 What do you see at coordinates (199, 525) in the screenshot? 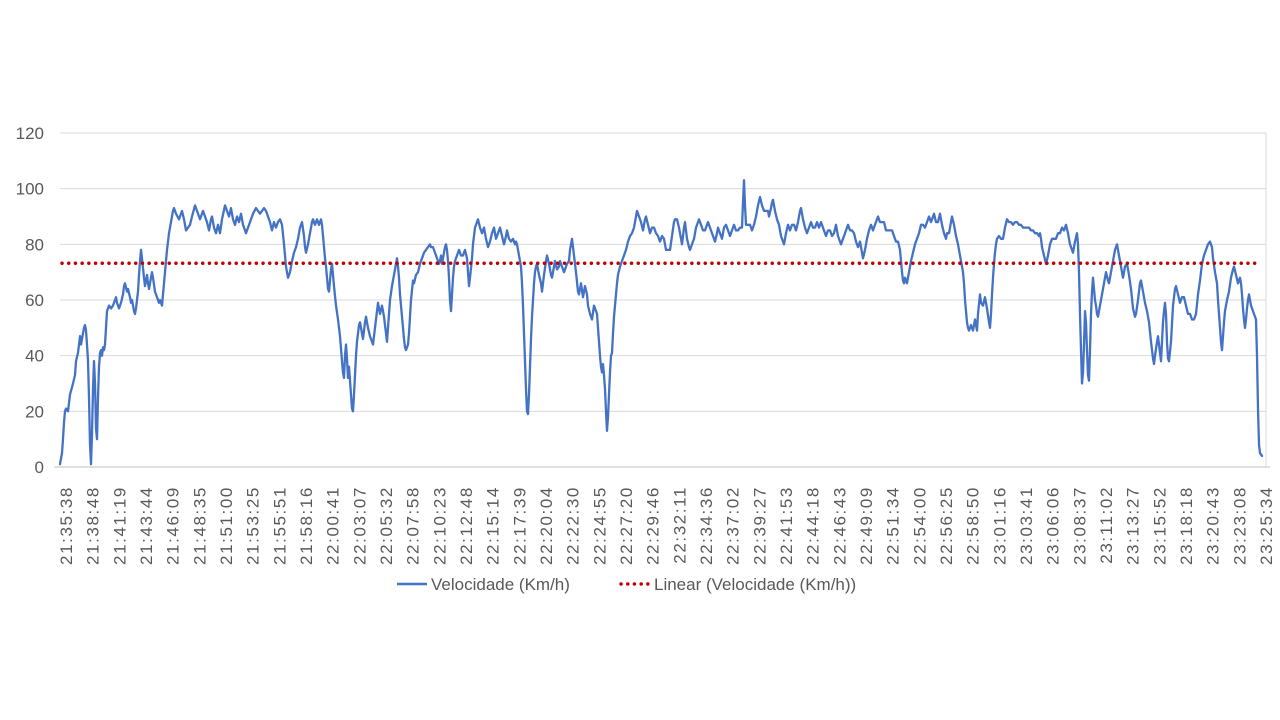
I see `x-tick-label-5: 21:48:35` at bounding box center [199, 525].